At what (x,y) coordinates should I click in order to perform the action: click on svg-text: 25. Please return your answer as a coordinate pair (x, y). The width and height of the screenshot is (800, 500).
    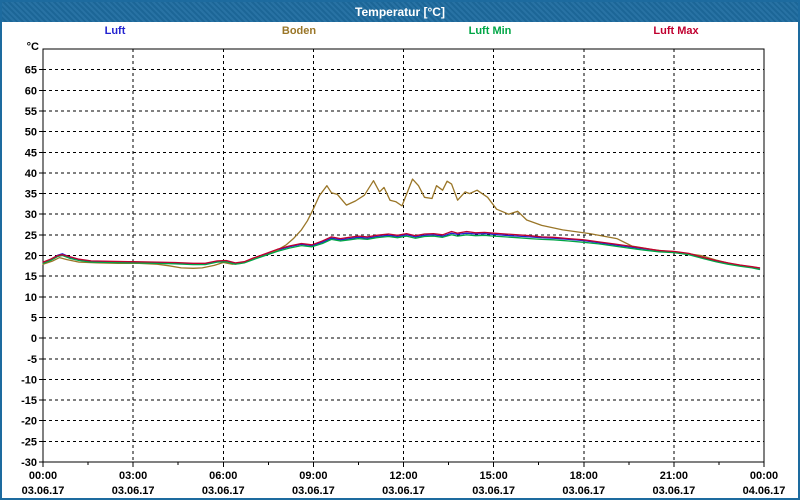
    Looking at the image, I should click on (31, 236).